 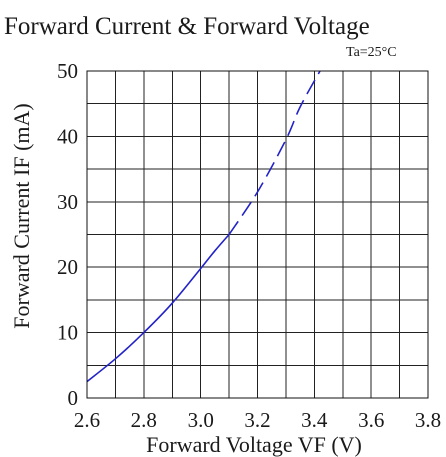 I want to click on x-tick-label: 2.6, so click(x=87, y=420).